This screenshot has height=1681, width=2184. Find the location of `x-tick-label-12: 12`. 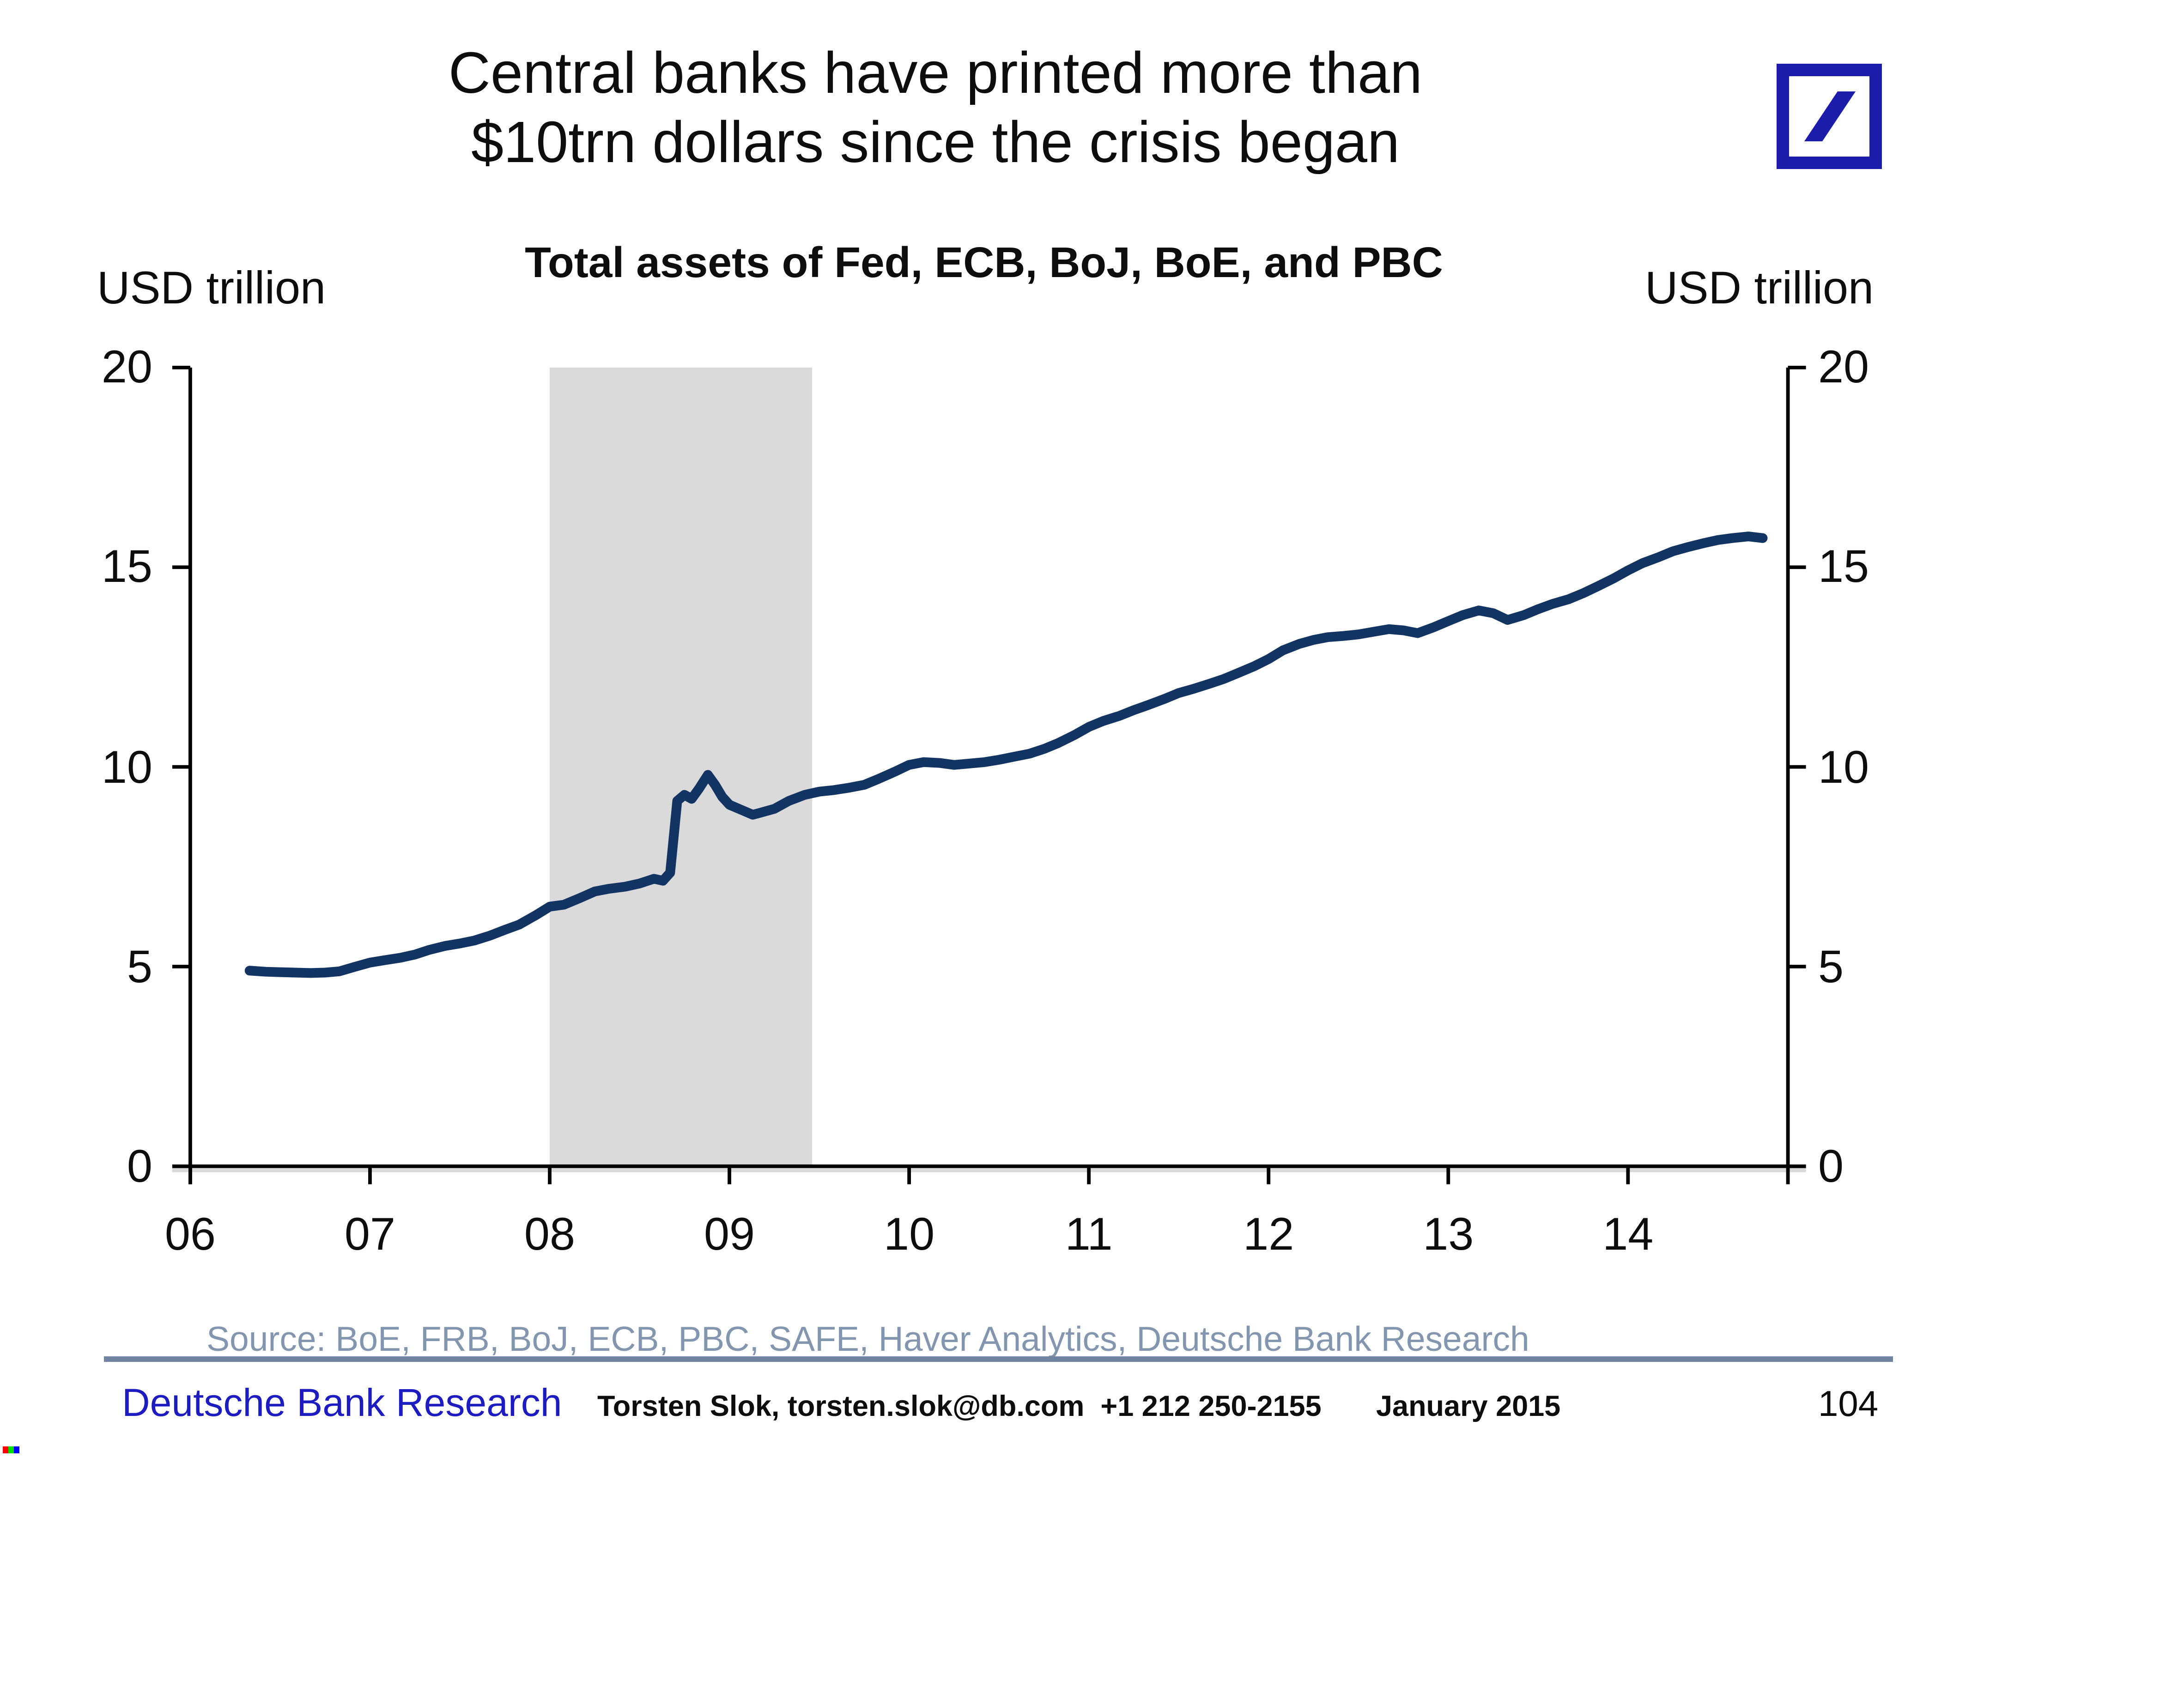

x-tick-label-12: 12 is located at coordinates (1268, 1234).